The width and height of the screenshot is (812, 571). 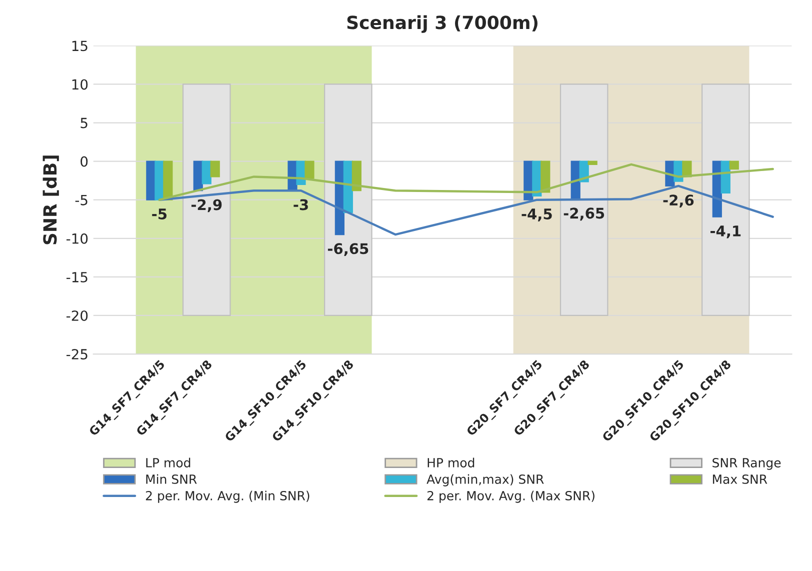 I want to click on y-axis-title: SNR [dB], so click(x=50, y=200).